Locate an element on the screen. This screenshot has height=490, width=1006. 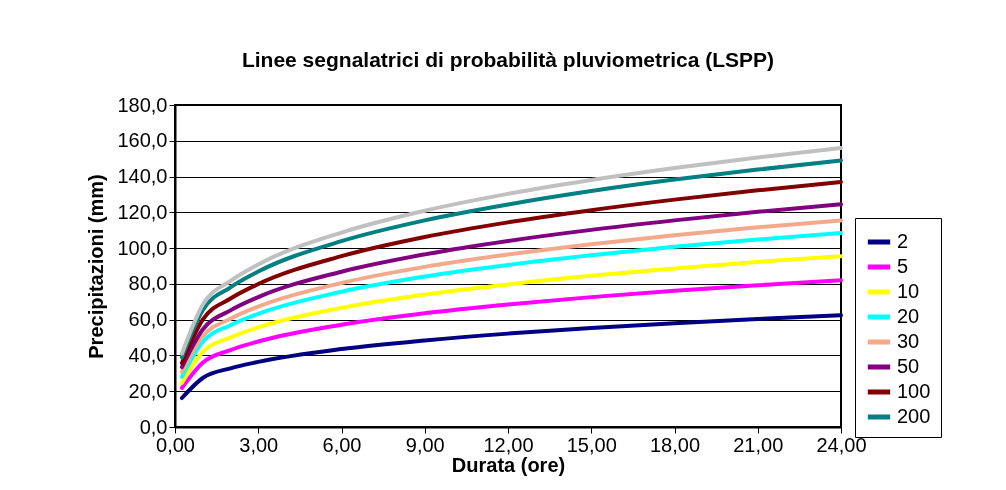
legend-label: 50 is located at coordinates (908, 366).